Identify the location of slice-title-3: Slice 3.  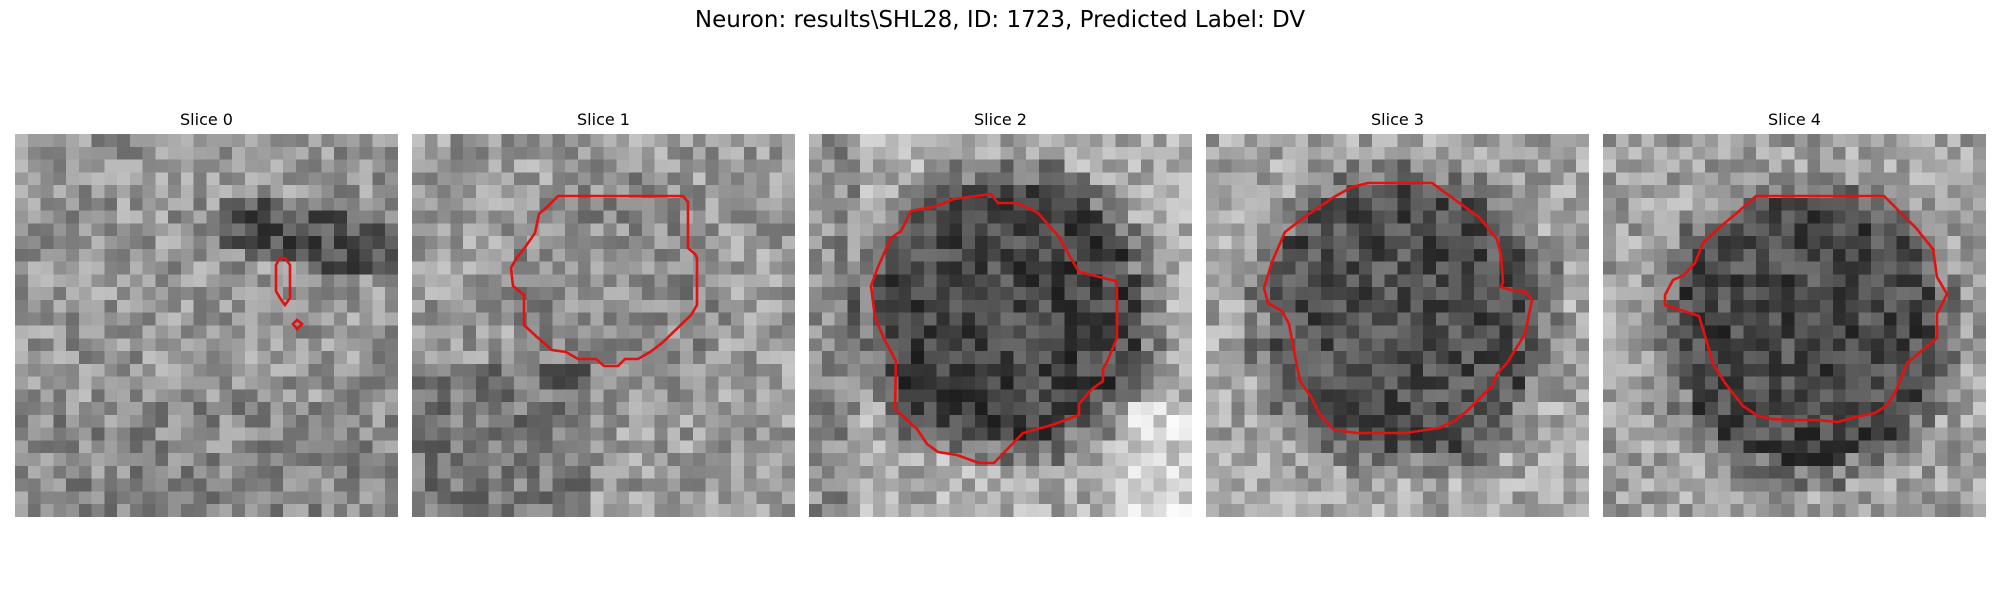
(1397, 119).